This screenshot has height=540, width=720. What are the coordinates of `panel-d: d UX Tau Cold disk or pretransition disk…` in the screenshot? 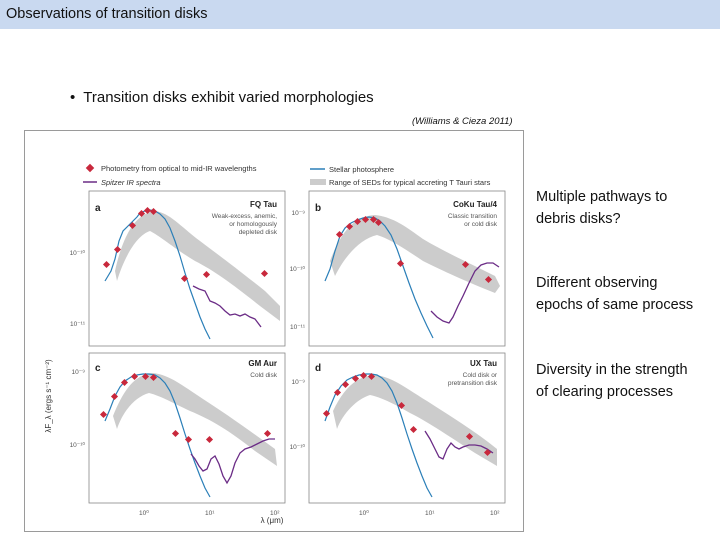 It's located at (398, 434).